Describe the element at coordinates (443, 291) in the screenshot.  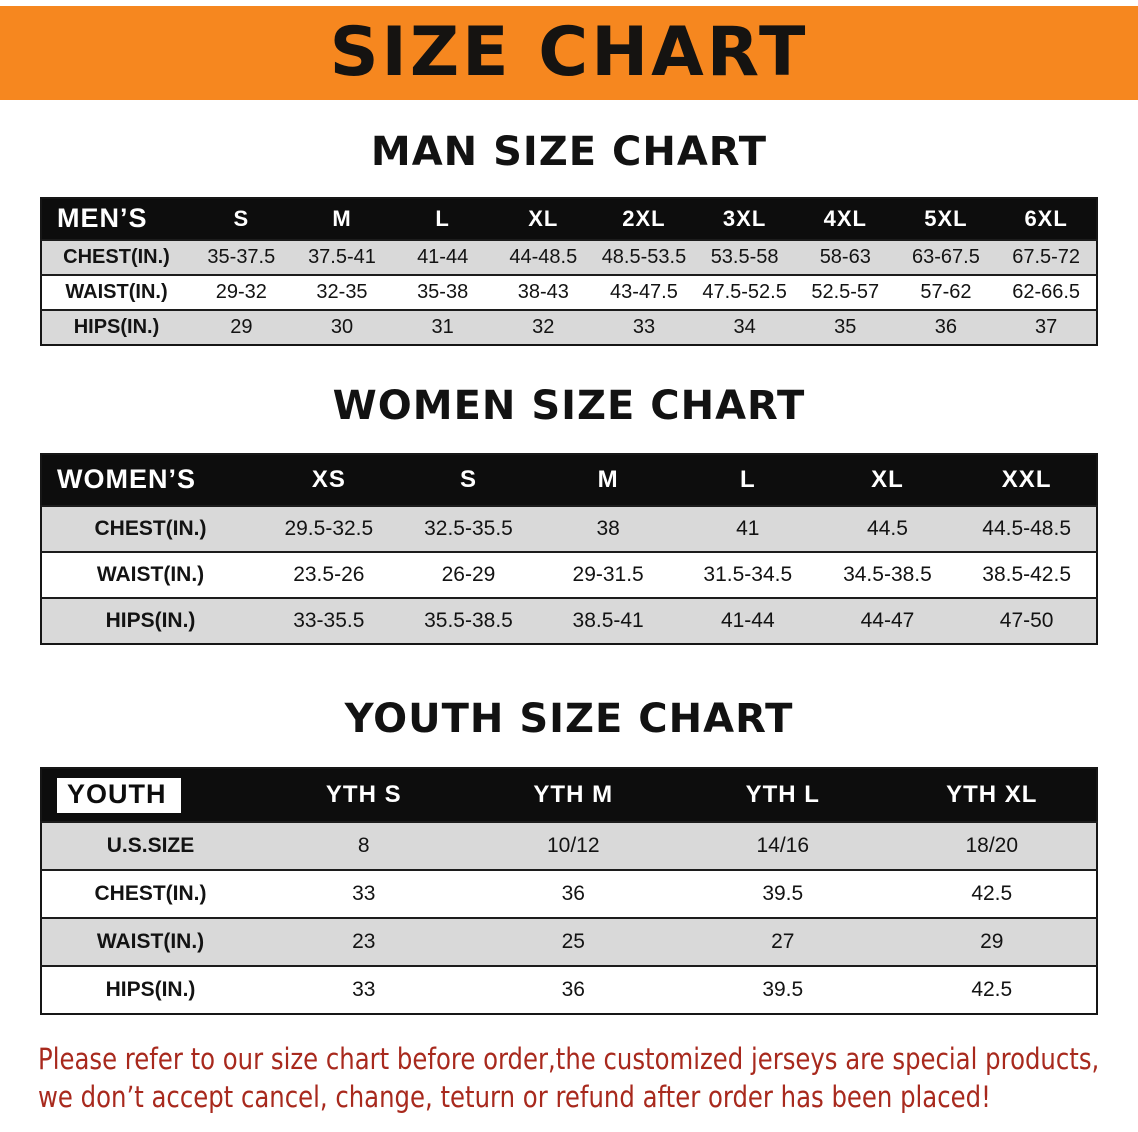
I see `size-value-cell: 35-38` at that location.